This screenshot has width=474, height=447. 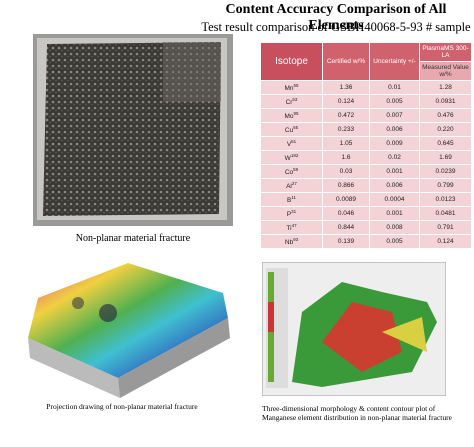 I want to click on element: Cr, so click(x=289, y=103).